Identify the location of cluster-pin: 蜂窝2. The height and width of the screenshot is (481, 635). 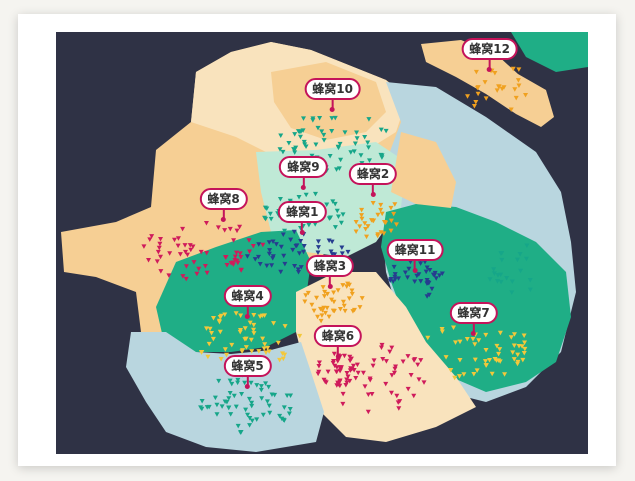
(373, 179).